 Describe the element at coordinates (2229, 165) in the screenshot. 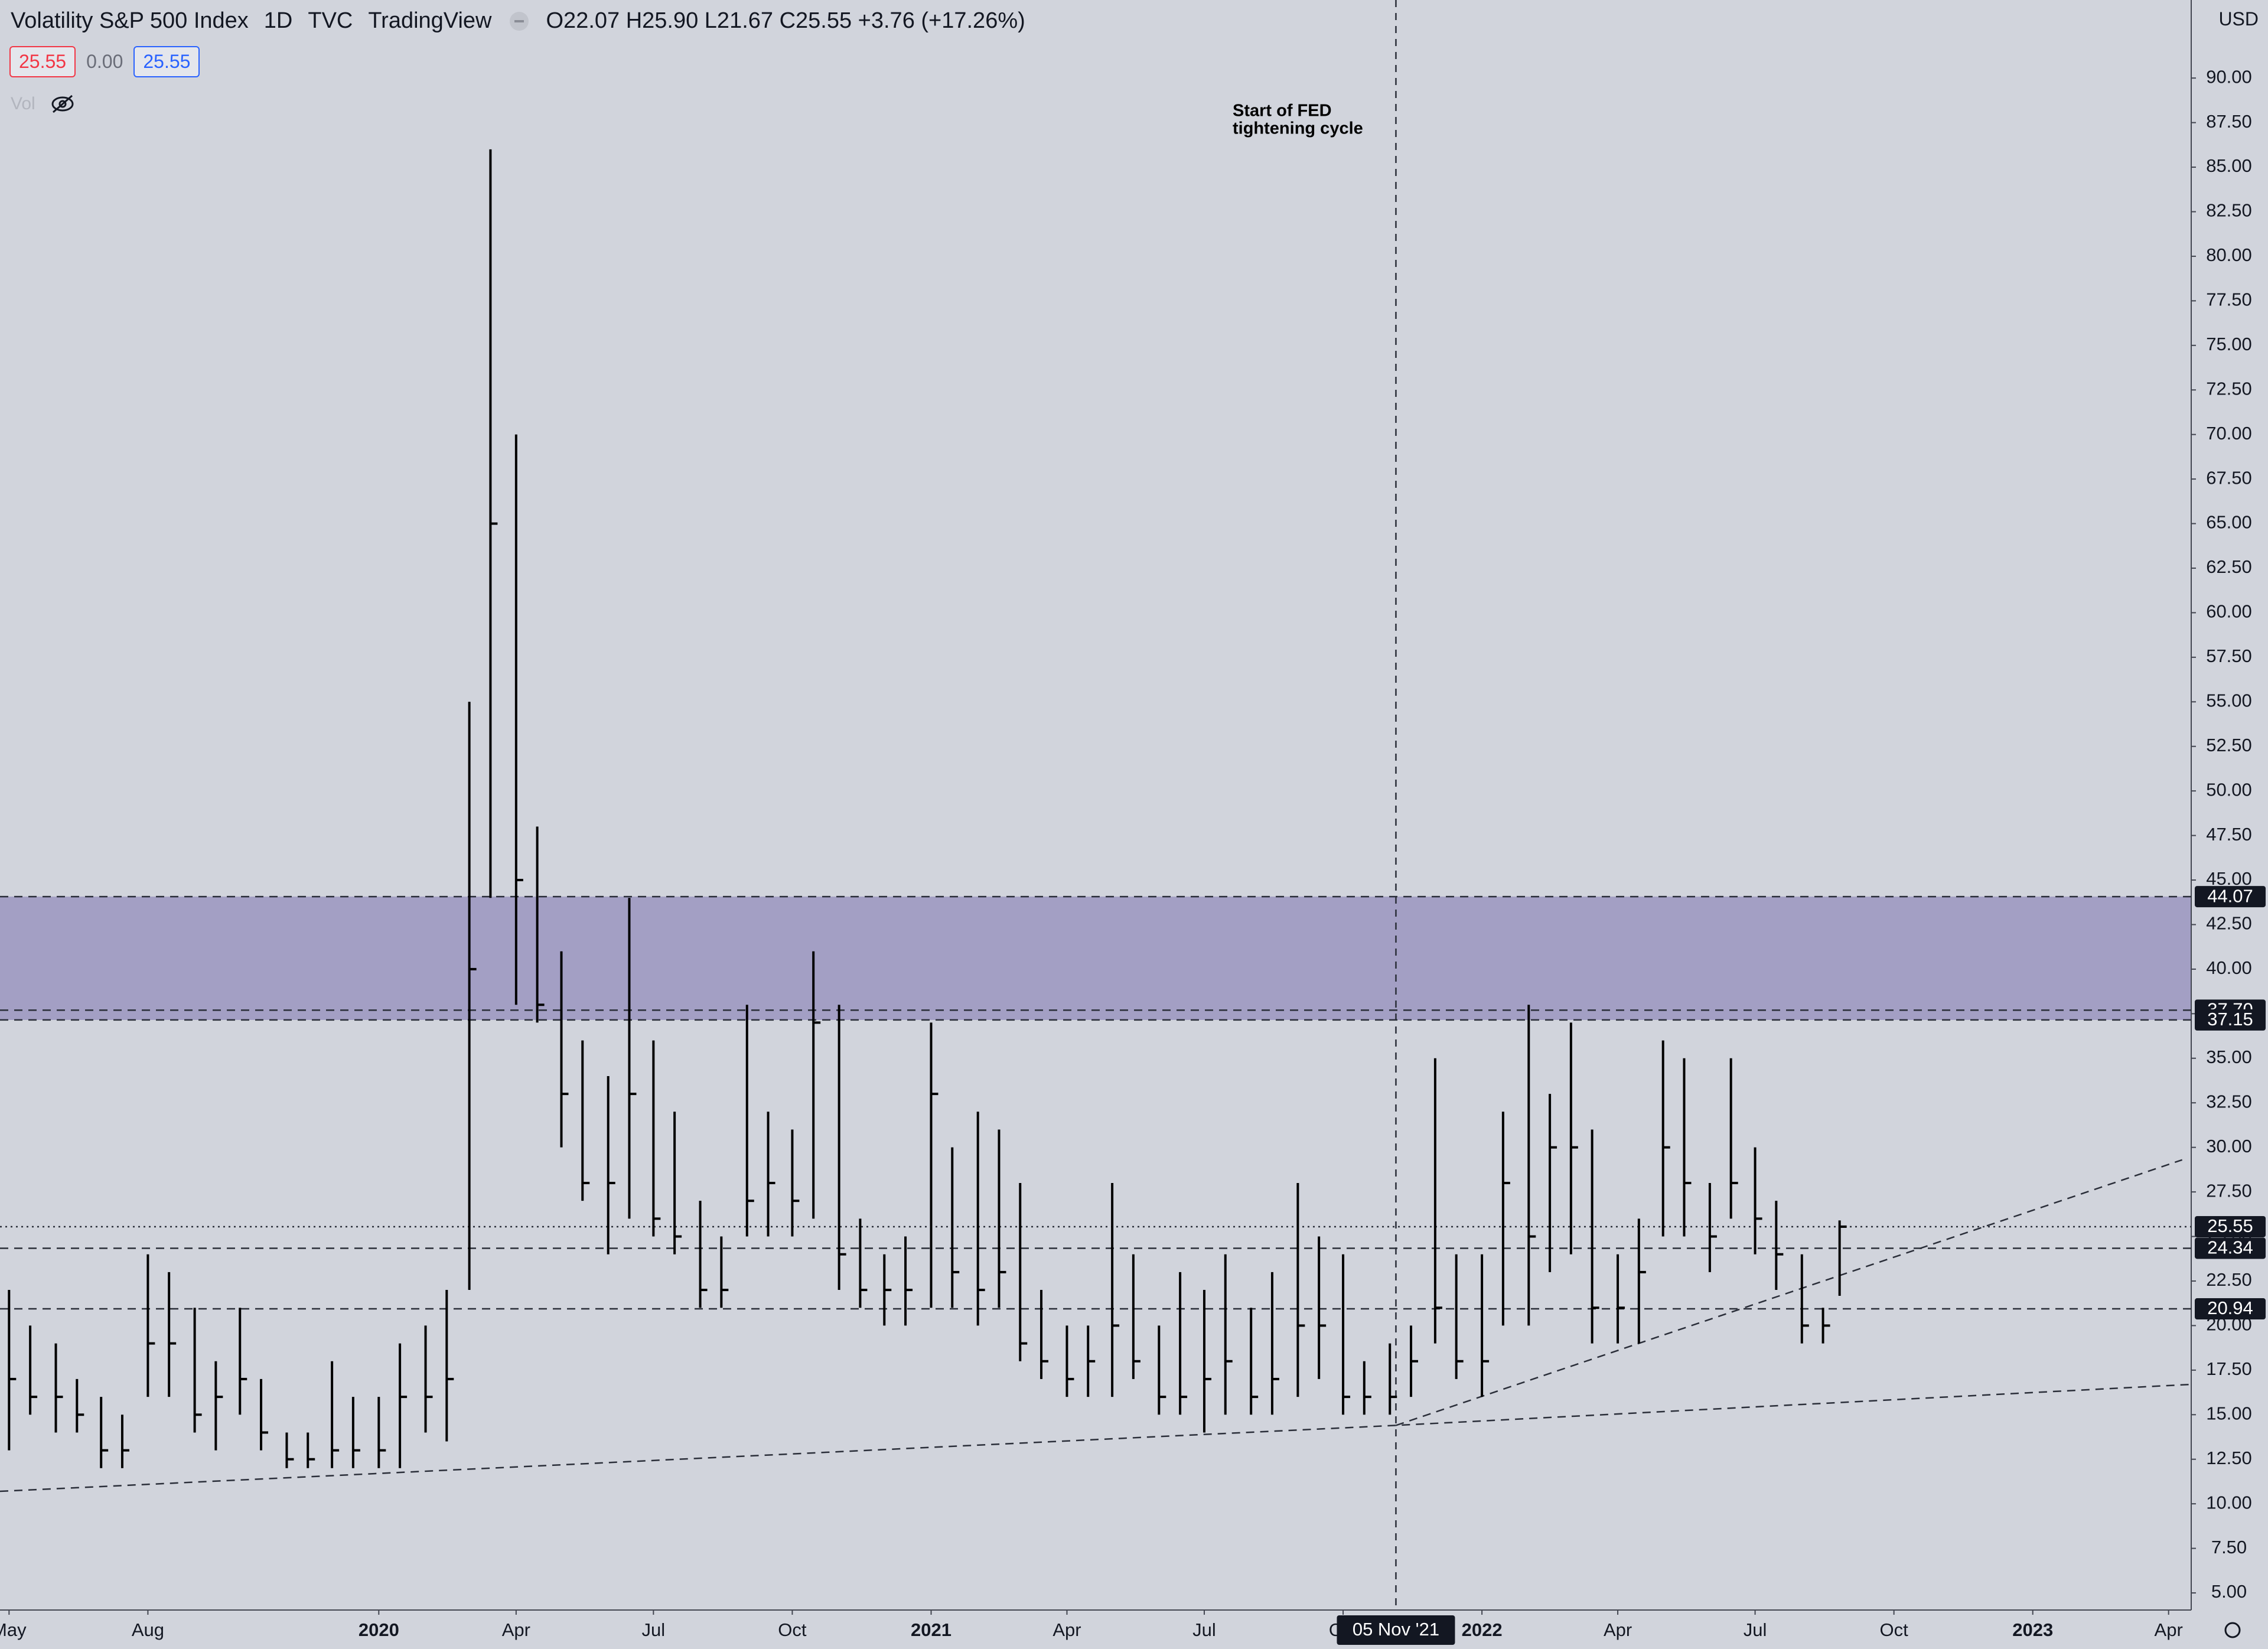

I see `y-tick-label: 85.00` at that location.